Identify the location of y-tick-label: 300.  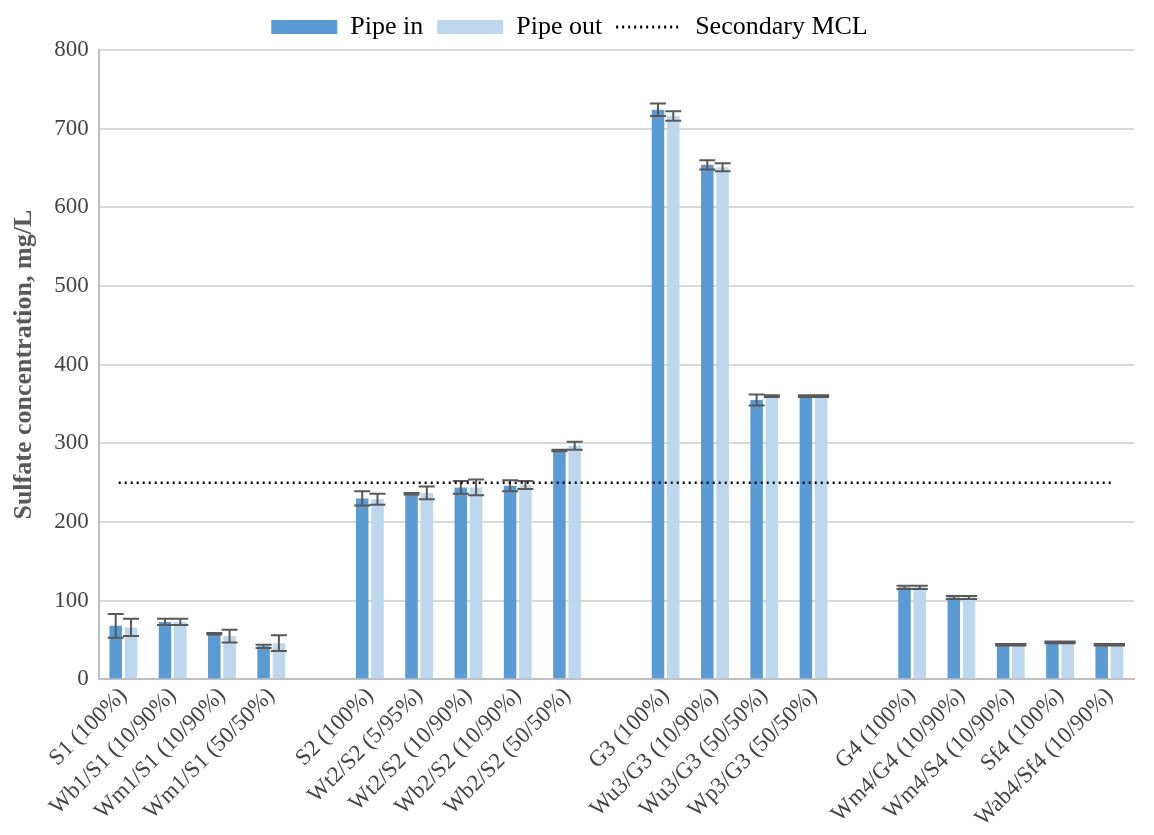
(71, 442).